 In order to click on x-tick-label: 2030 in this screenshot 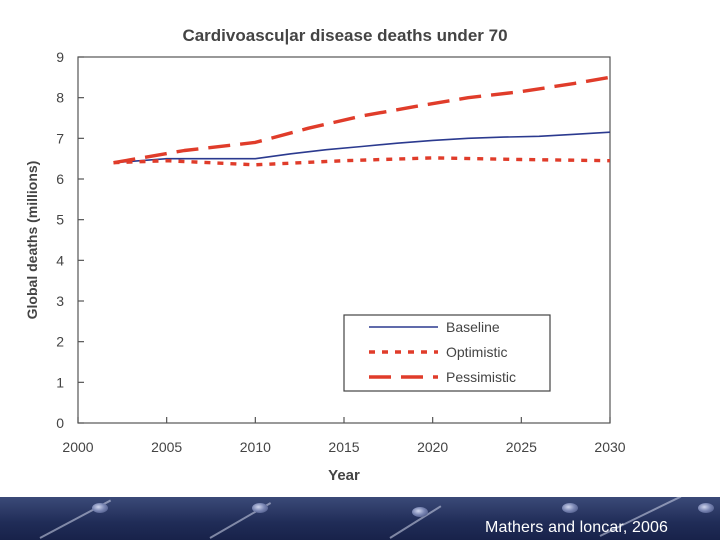, I will do `click(609, 447)`.